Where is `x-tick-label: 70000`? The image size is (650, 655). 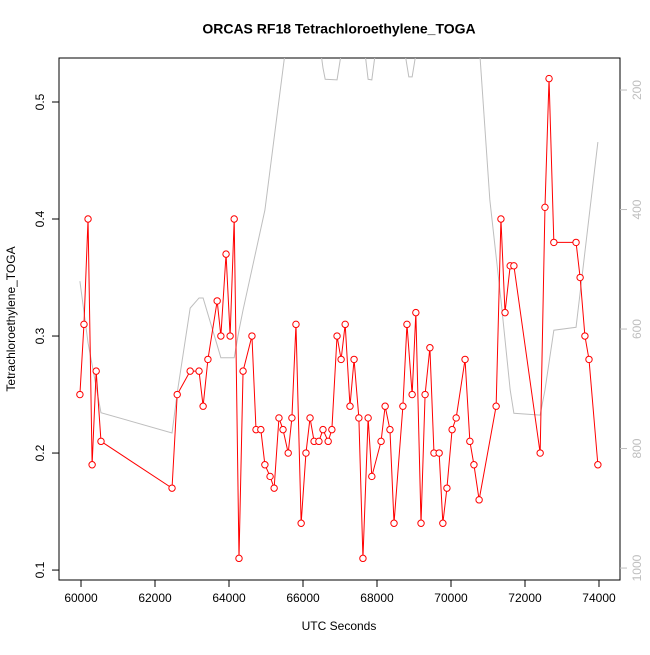
x-tick-label: 70000 is located at coordinates (451, 598).